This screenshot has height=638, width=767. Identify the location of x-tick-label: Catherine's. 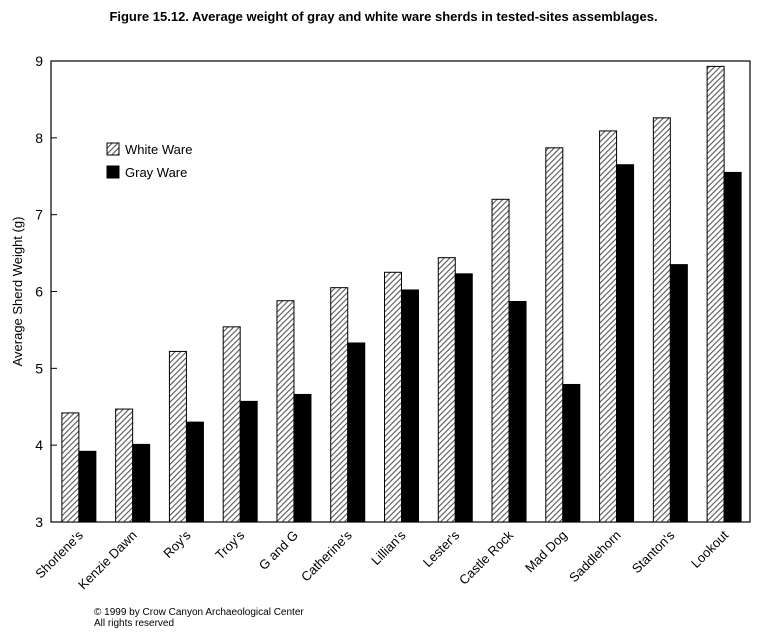
(326, 555).